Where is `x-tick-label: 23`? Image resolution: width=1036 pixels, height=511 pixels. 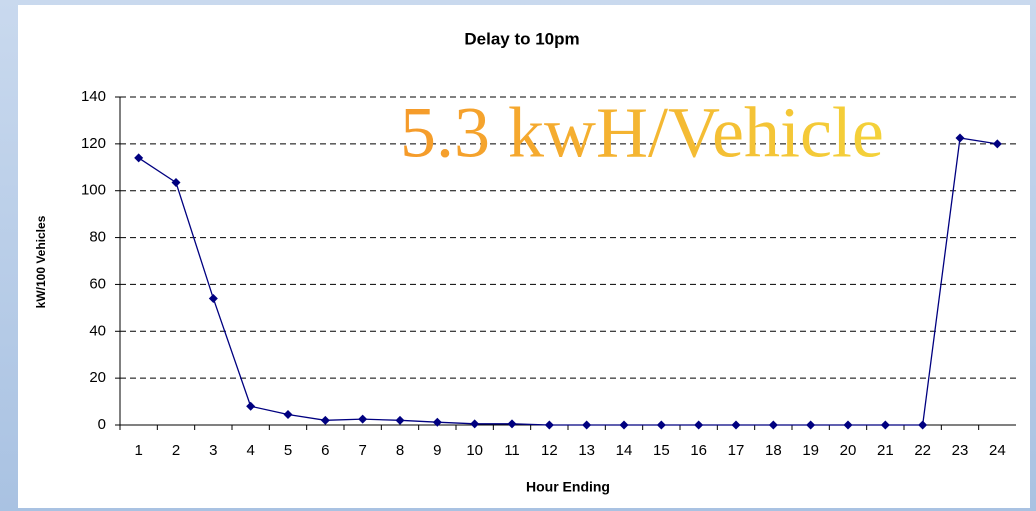
x-tick-label: 23 is located at coordinates (960, 450).